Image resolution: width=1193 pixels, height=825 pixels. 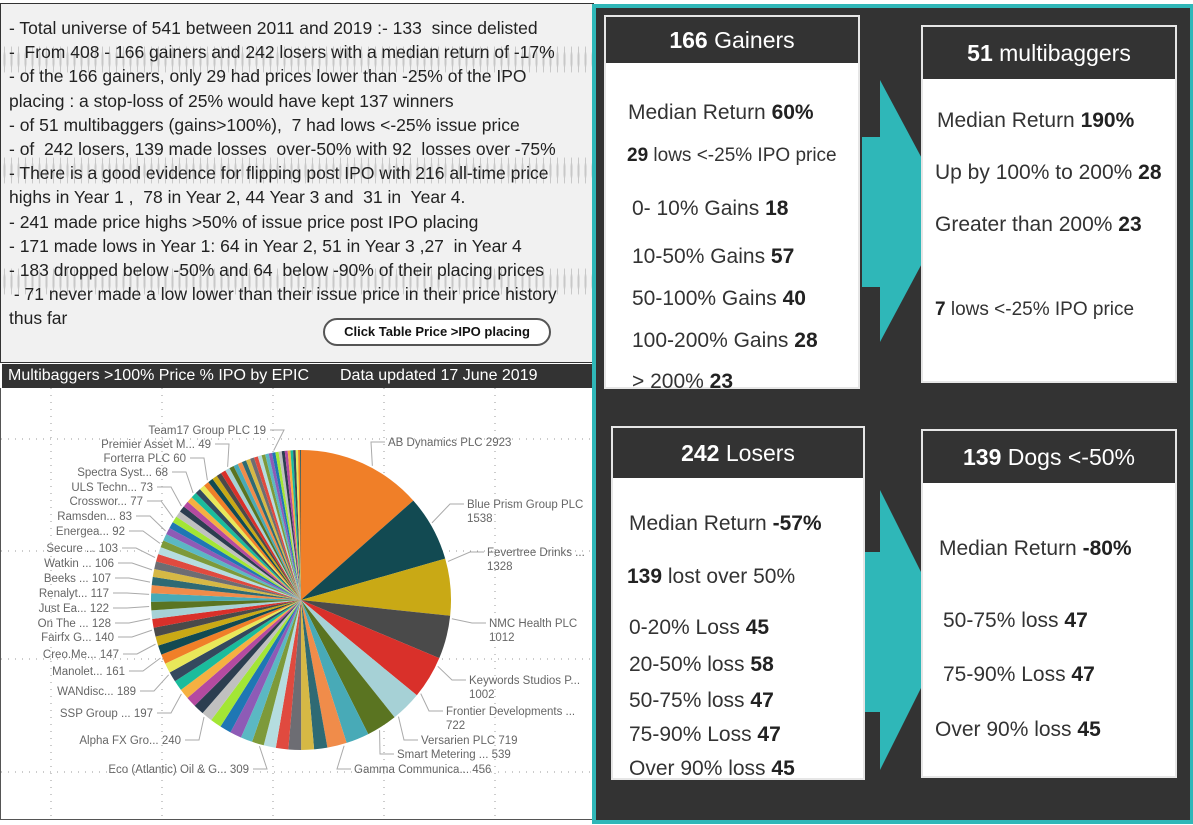 What do you see at coordinates (757, 627) in the screenshot?
I see `stat-value: 45` at bounding box center [757, 627].